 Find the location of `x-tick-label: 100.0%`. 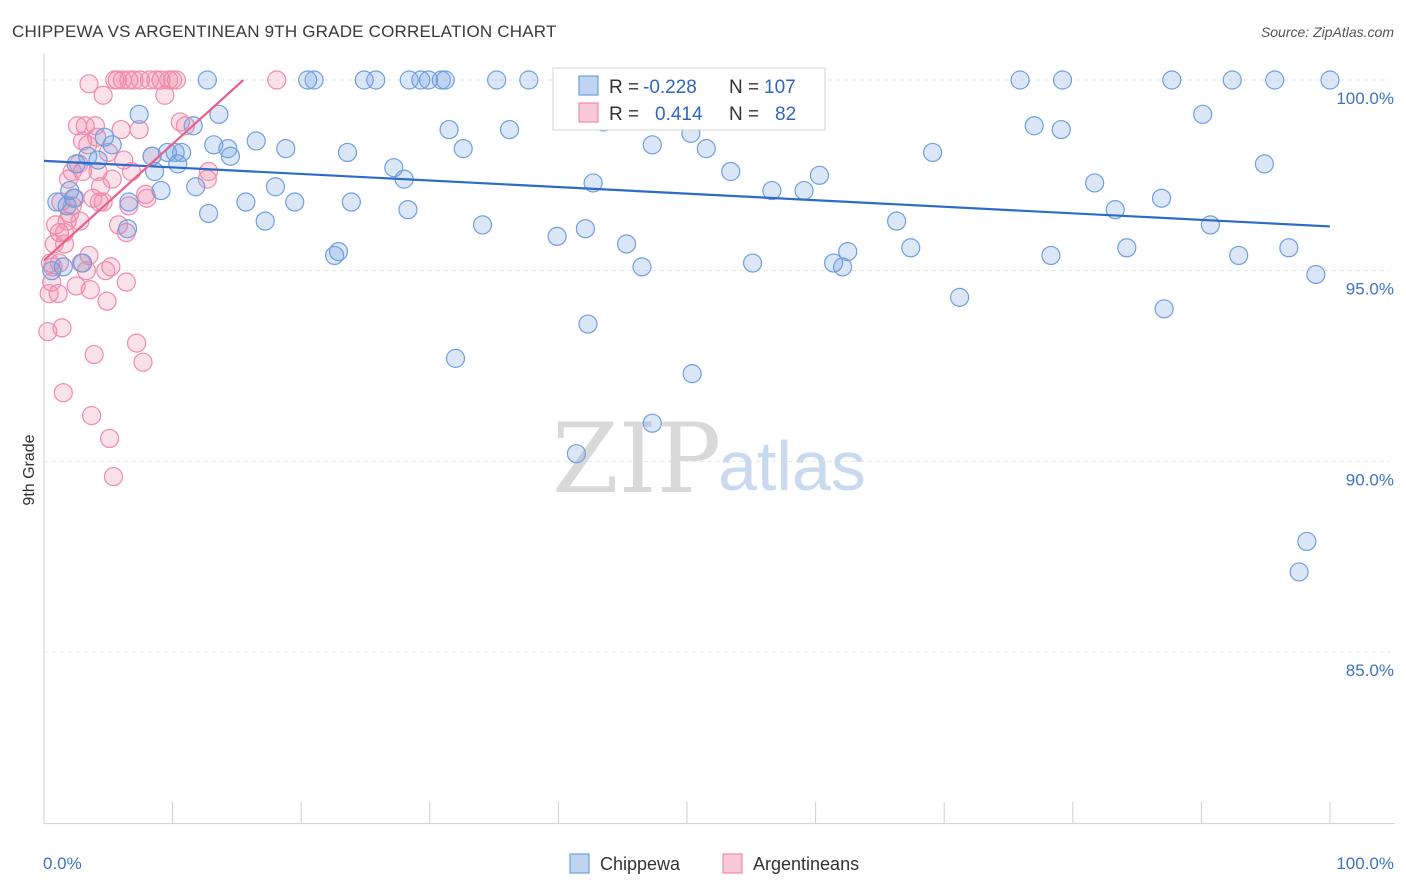

x-tick-label: 100.0% is located at coordinates (1365, 863).